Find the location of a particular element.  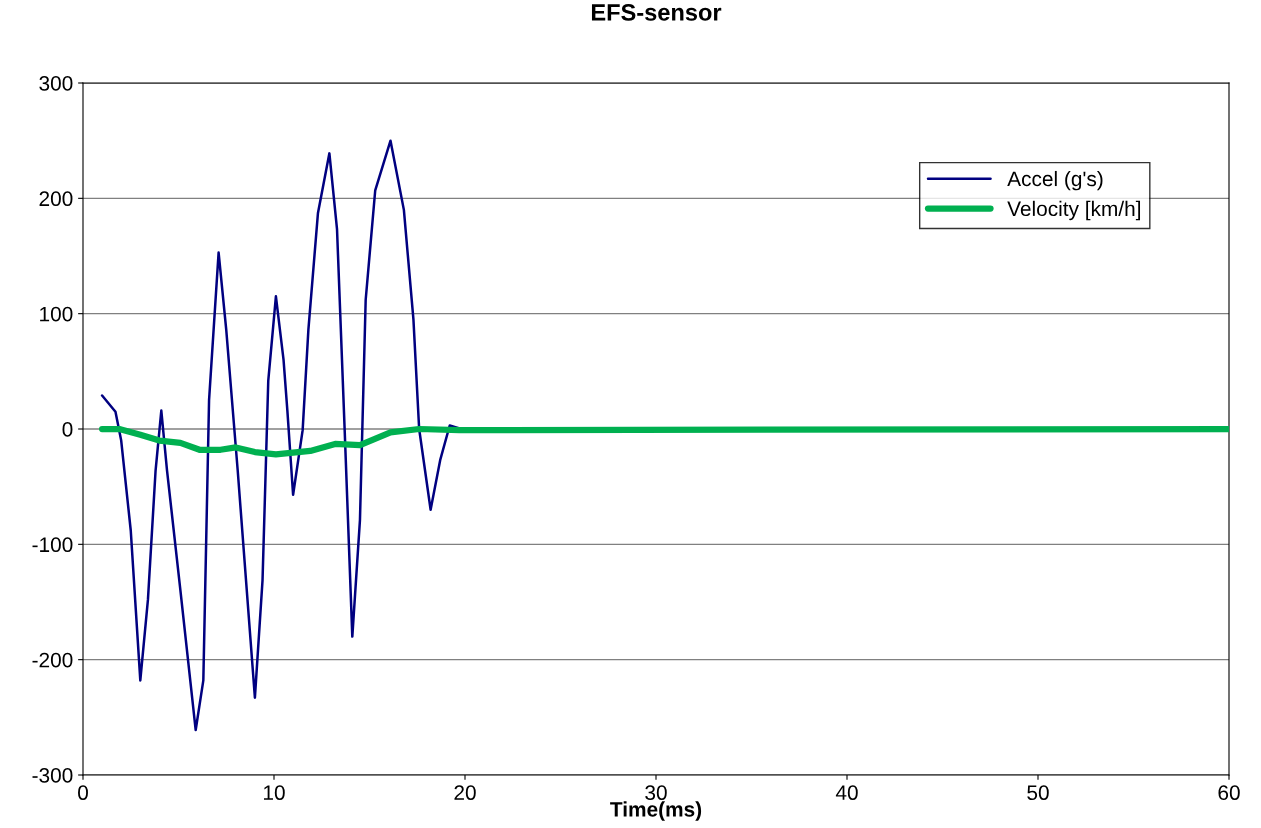

y-tick-label: 200 is located at coordinates (56, 199).